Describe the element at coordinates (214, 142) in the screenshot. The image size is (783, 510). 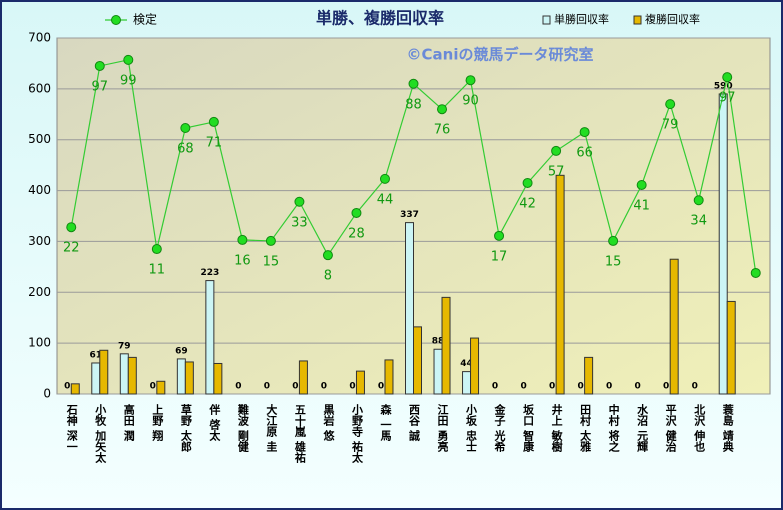
I see `data-label: 71` at that location.